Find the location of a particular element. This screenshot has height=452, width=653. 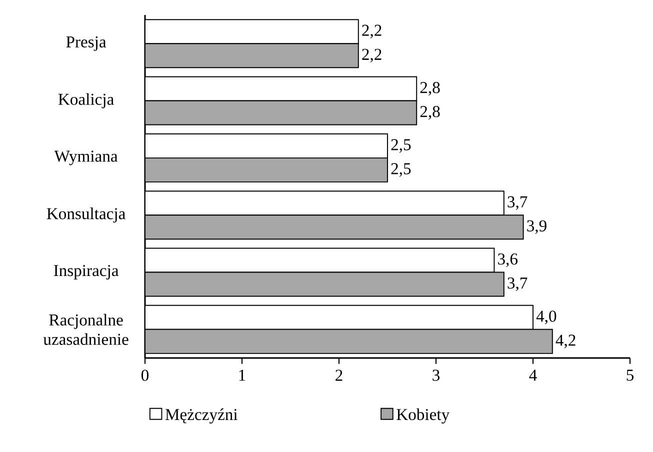

x-tick-label: 3 is located at coordinates (436, 375).